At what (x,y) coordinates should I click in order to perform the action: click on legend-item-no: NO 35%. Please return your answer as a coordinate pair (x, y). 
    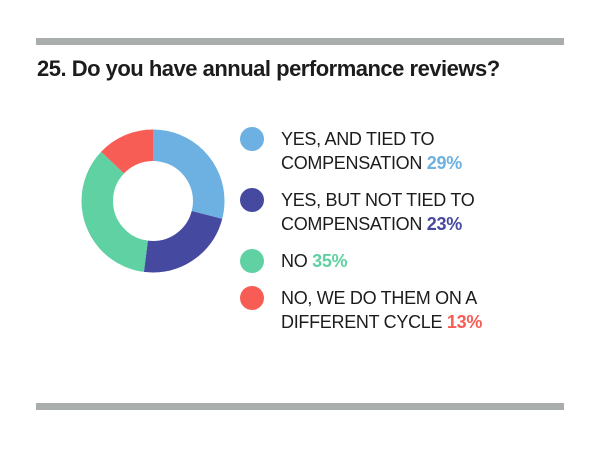
    Looking at the image, I should click on (380, 261).